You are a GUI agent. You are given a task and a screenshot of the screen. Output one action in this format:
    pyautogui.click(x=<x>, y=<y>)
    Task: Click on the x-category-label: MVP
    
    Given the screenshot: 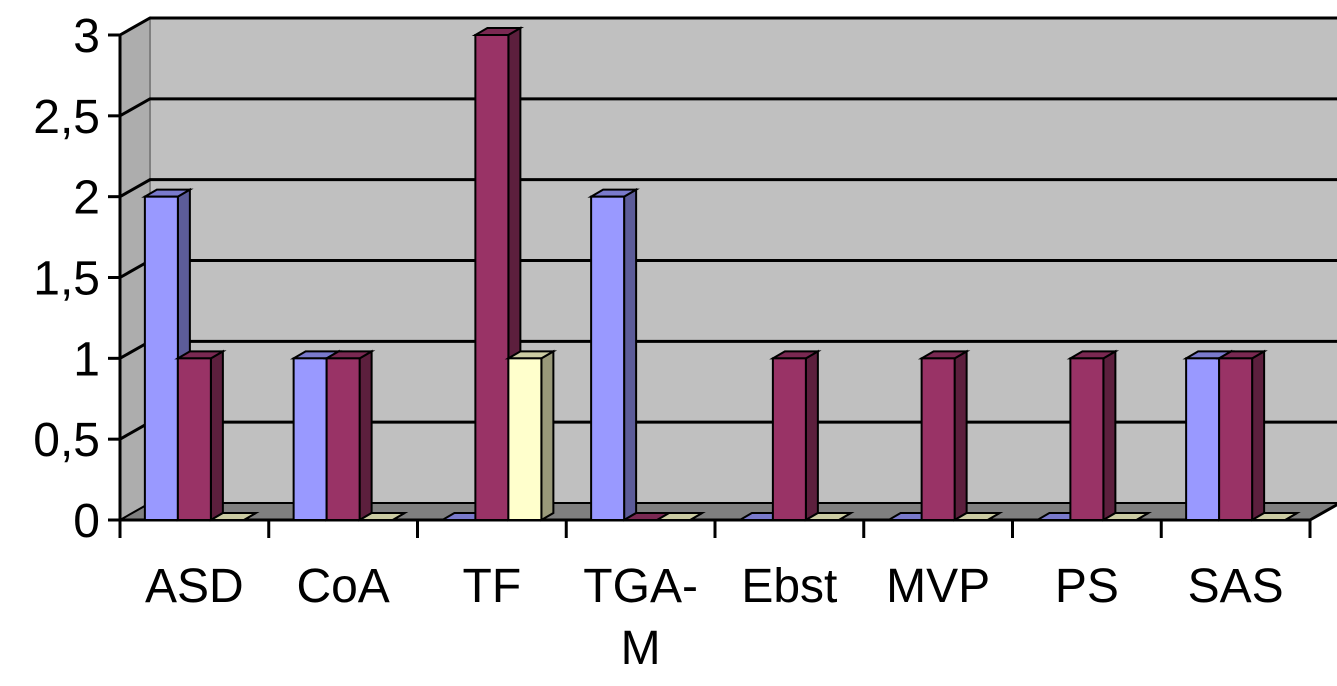 What is the action you would take?
    pyautogui.click(x=938, y=586)
    